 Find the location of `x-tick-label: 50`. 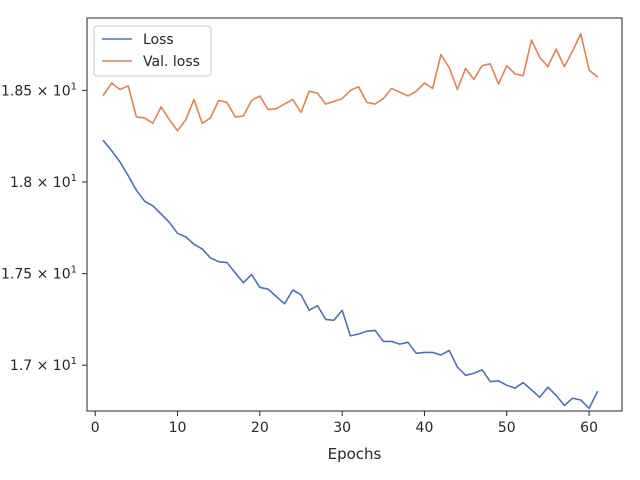

x-tick-label: 50 is located at coordinates (507, 428).